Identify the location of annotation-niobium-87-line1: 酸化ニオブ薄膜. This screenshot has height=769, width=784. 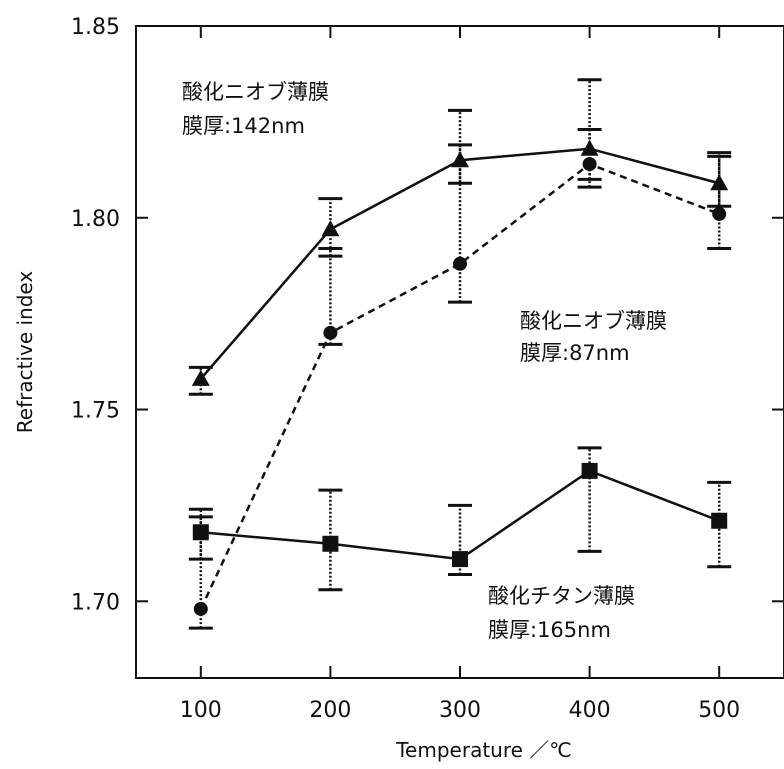
(593, 321).